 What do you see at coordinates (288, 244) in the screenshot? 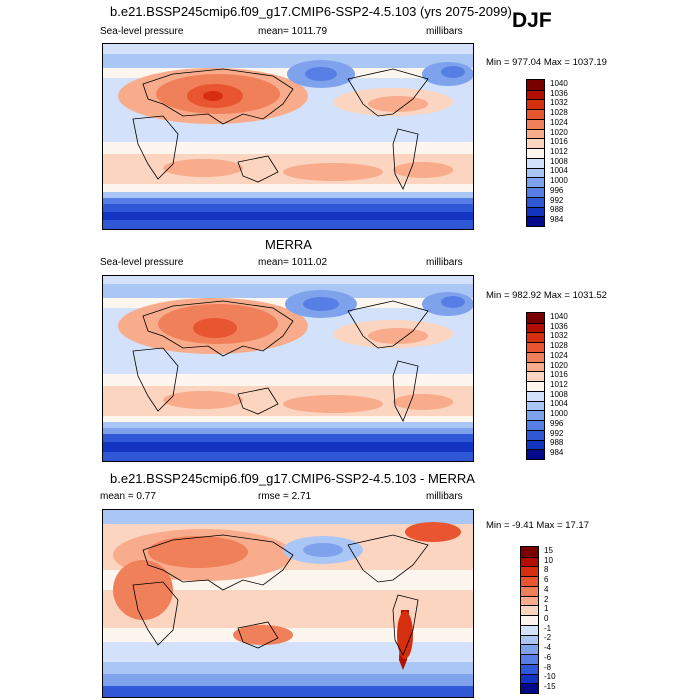
I see `panel-2-title: MERRA` at bounding box center [288, 244].